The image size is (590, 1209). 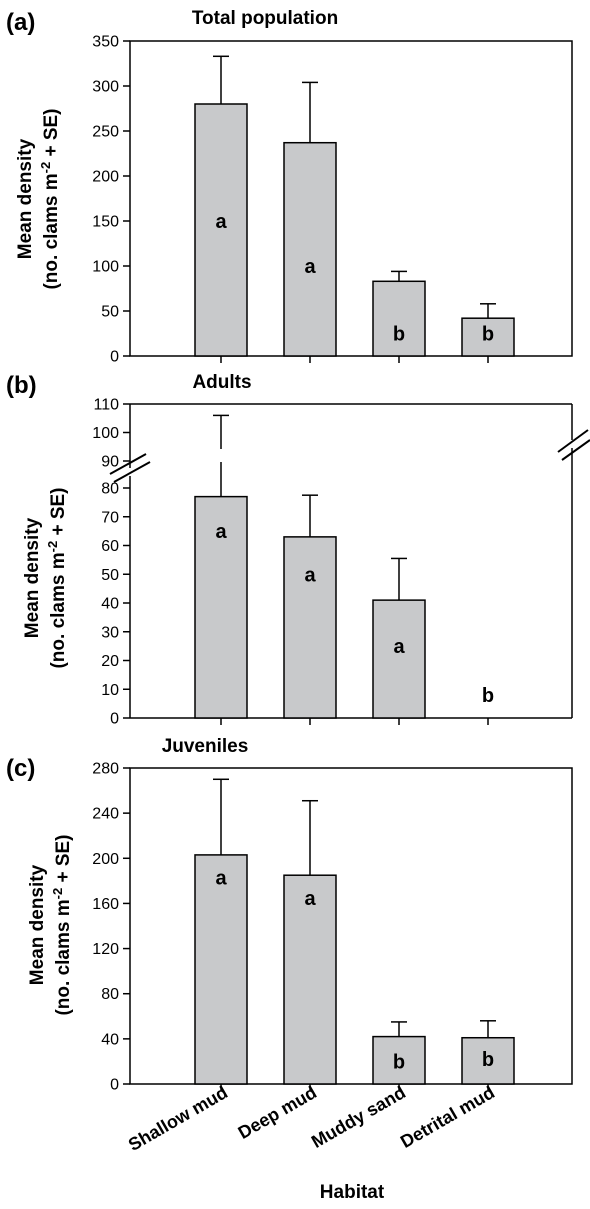 What do you see at coordinates (105, 904) in the screenshot?
I see `y-tick-label-2-160: 160` at bounding box center [105, 904].